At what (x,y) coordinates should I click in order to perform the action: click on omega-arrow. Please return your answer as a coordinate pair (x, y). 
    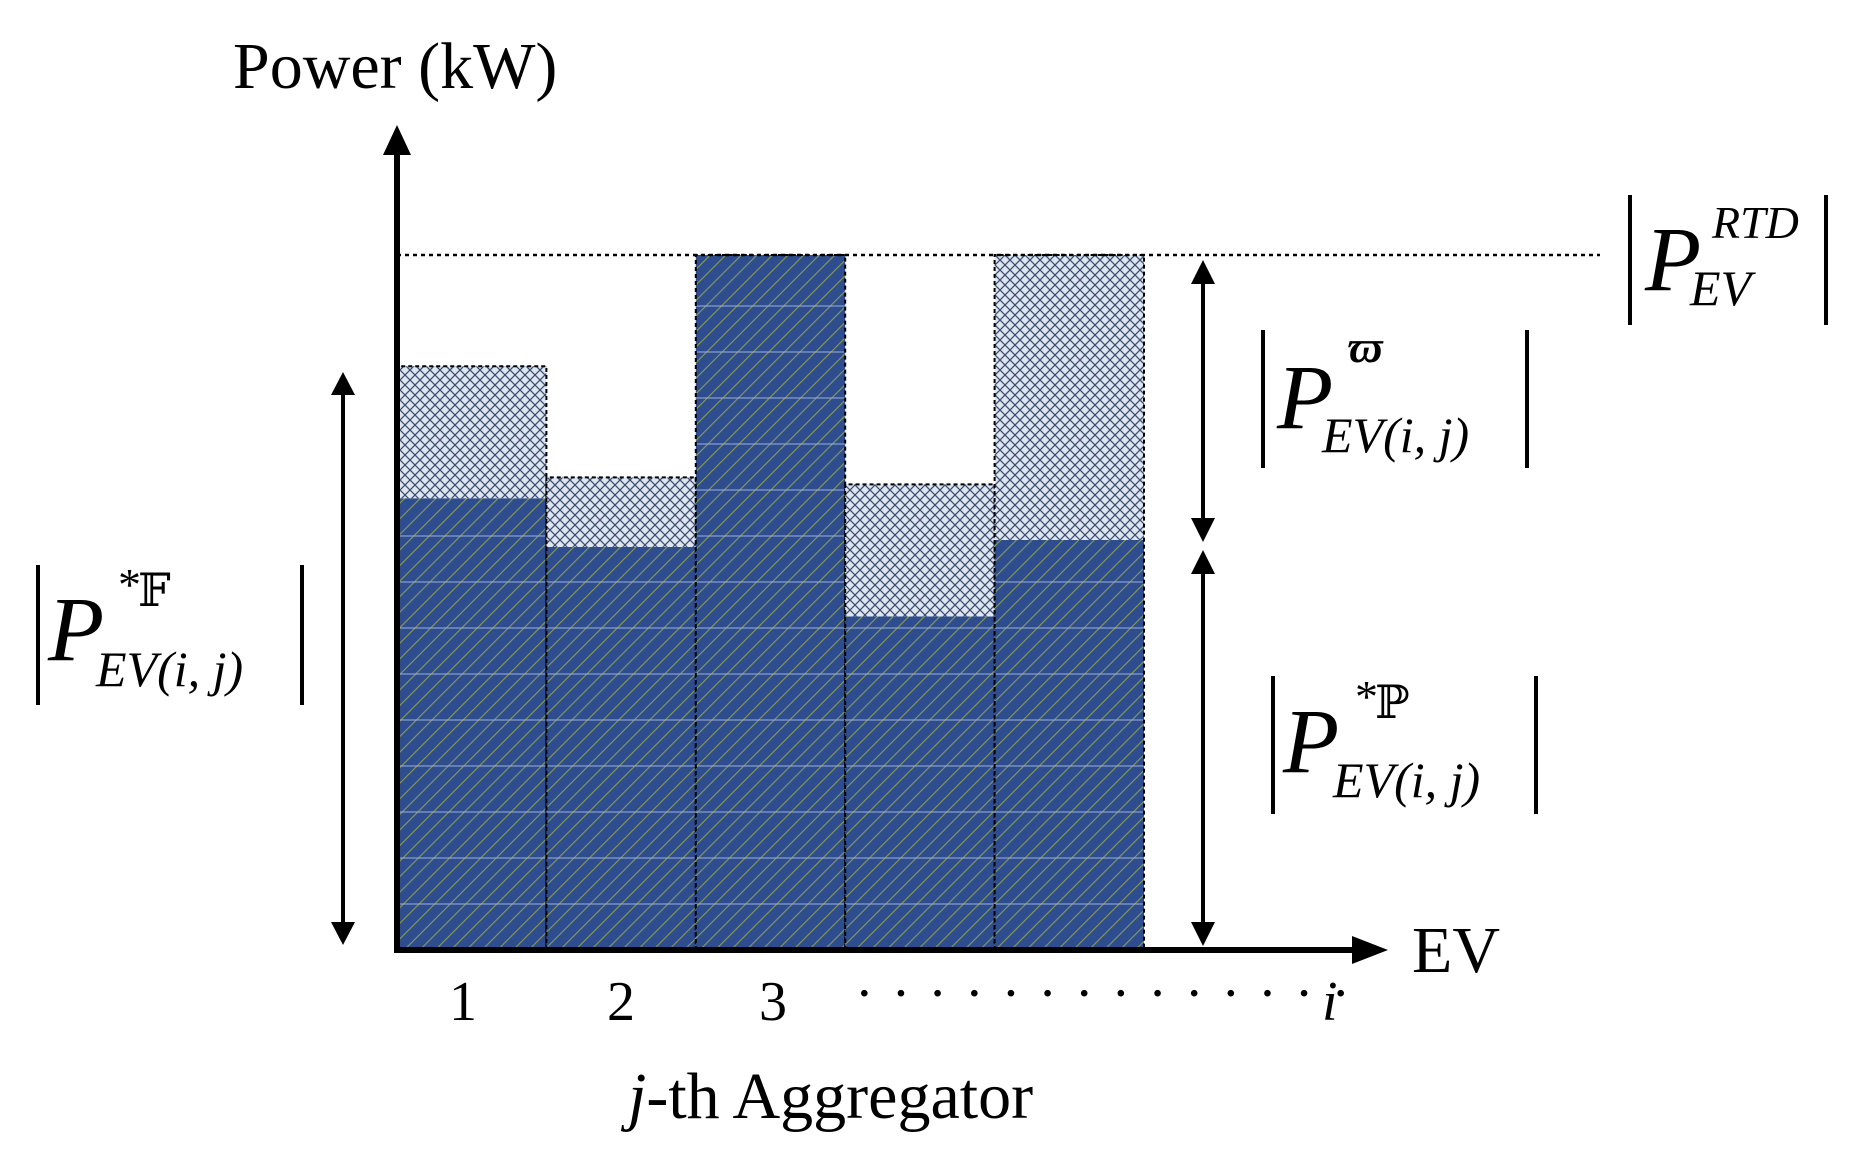
    Looking at the image, I should click on (1203, 401).